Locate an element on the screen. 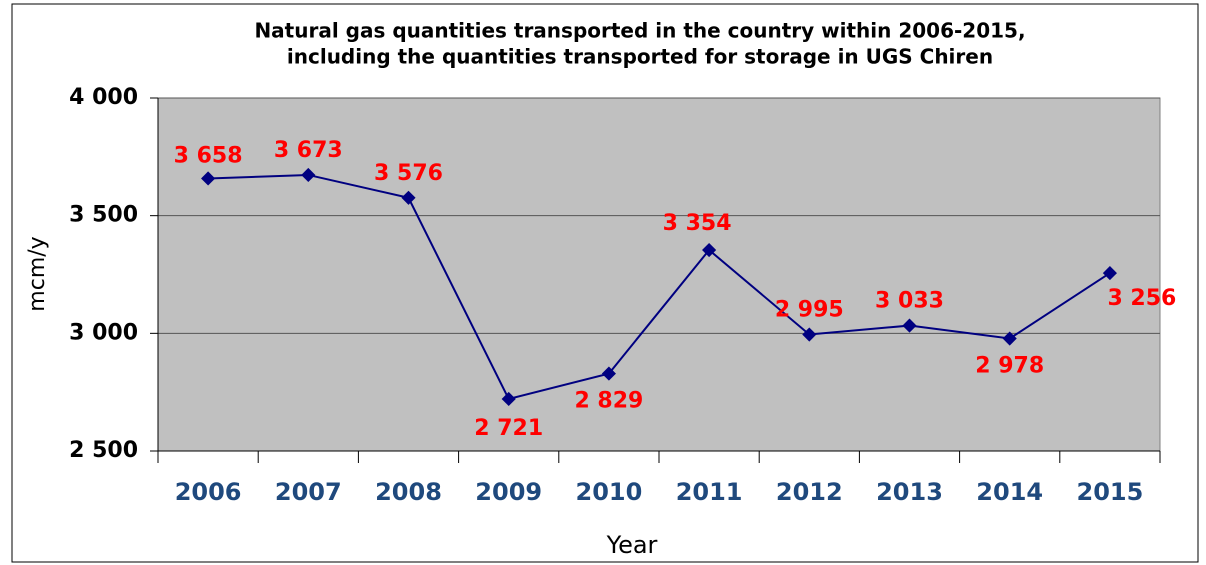  x-tick-label: 2011 is located at coordinates (709, 492).